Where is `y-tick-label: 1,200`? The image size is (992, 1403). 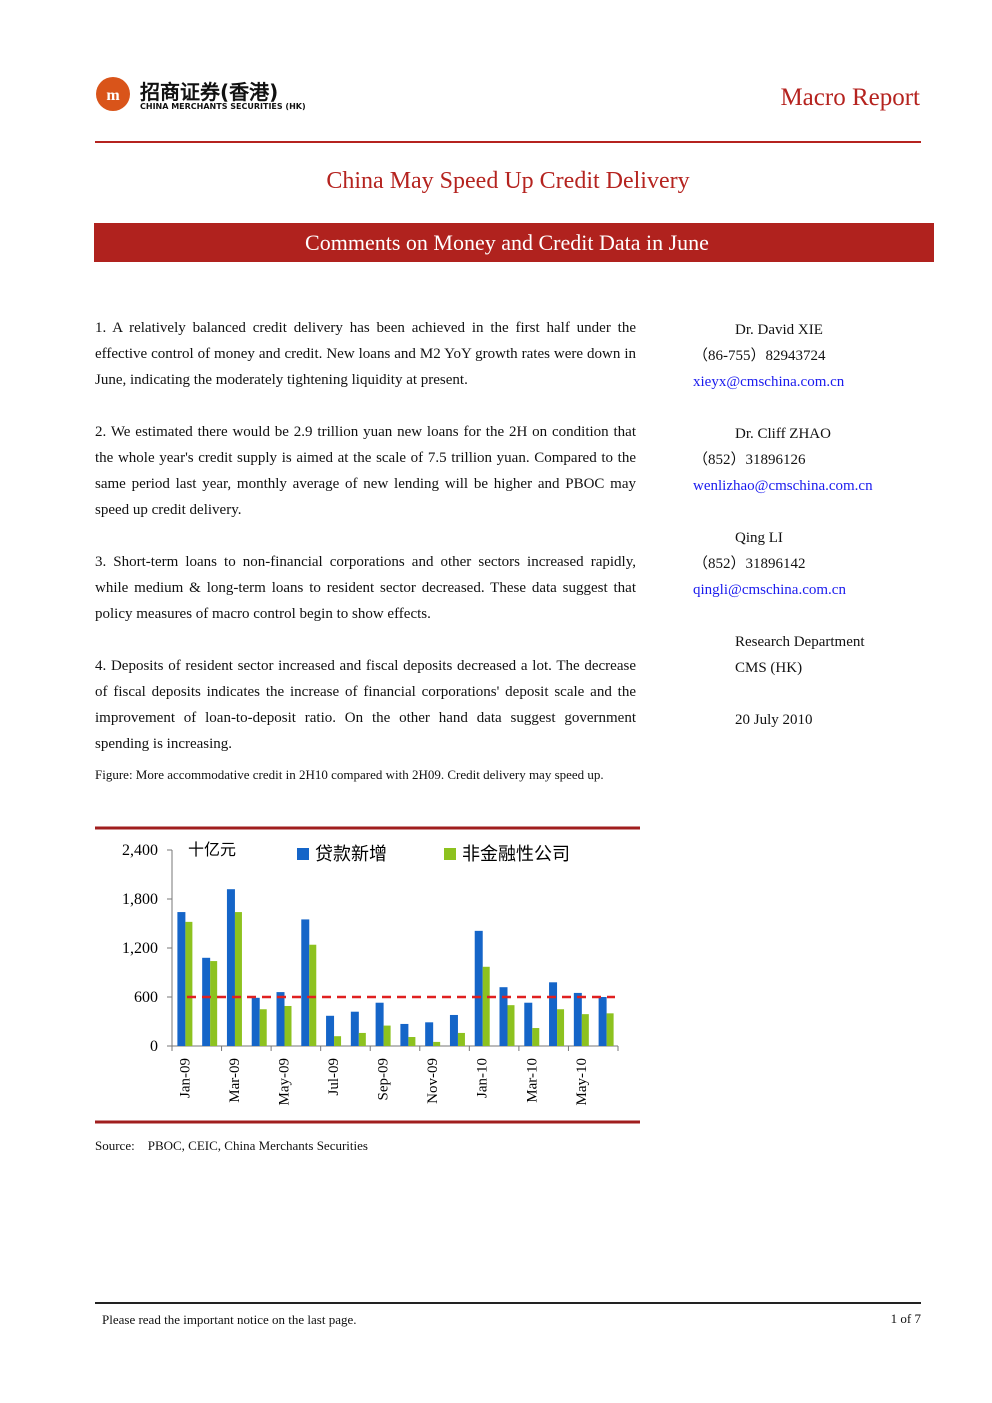 y-tick-label: 1,200 is located at coordinates (140, 948).